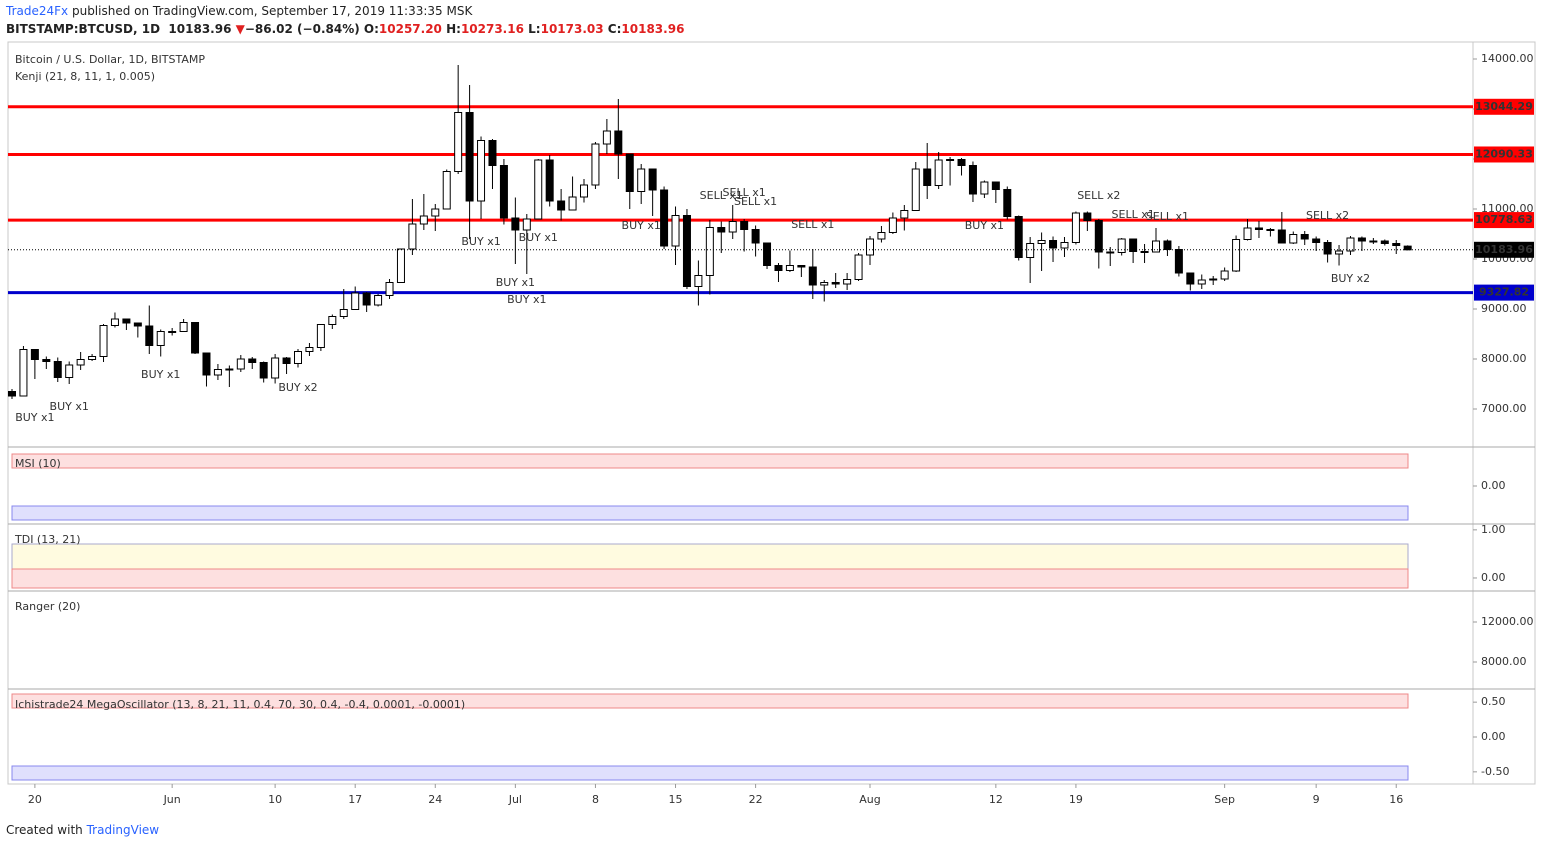 This screenshot has height=849, width=1541. I want to click on osc-upper-band, so click(710, 701).